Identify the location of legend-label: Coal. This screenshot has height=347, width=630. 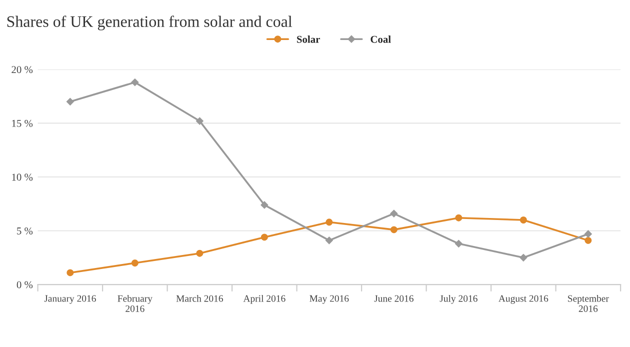
(380, 39).